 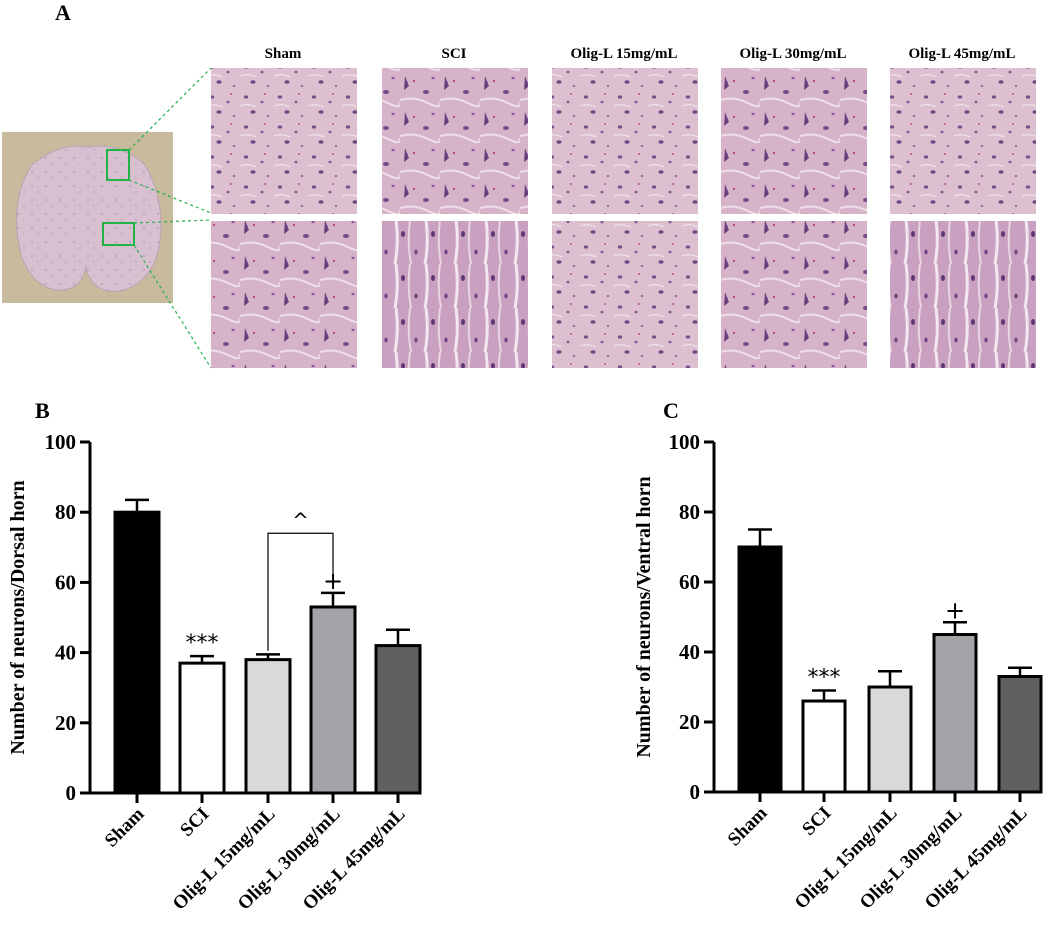 I want to click on micrograph-olig30-dorsal, so click(x=794, y=141).